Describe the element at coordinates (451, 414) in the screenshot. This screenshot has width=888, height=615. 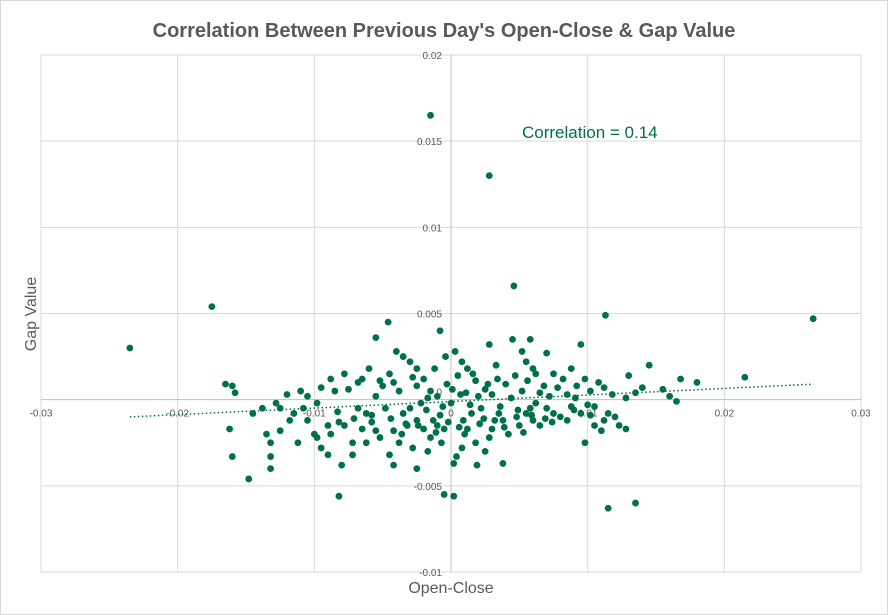
I see `x-tick-label: 0` at that location.